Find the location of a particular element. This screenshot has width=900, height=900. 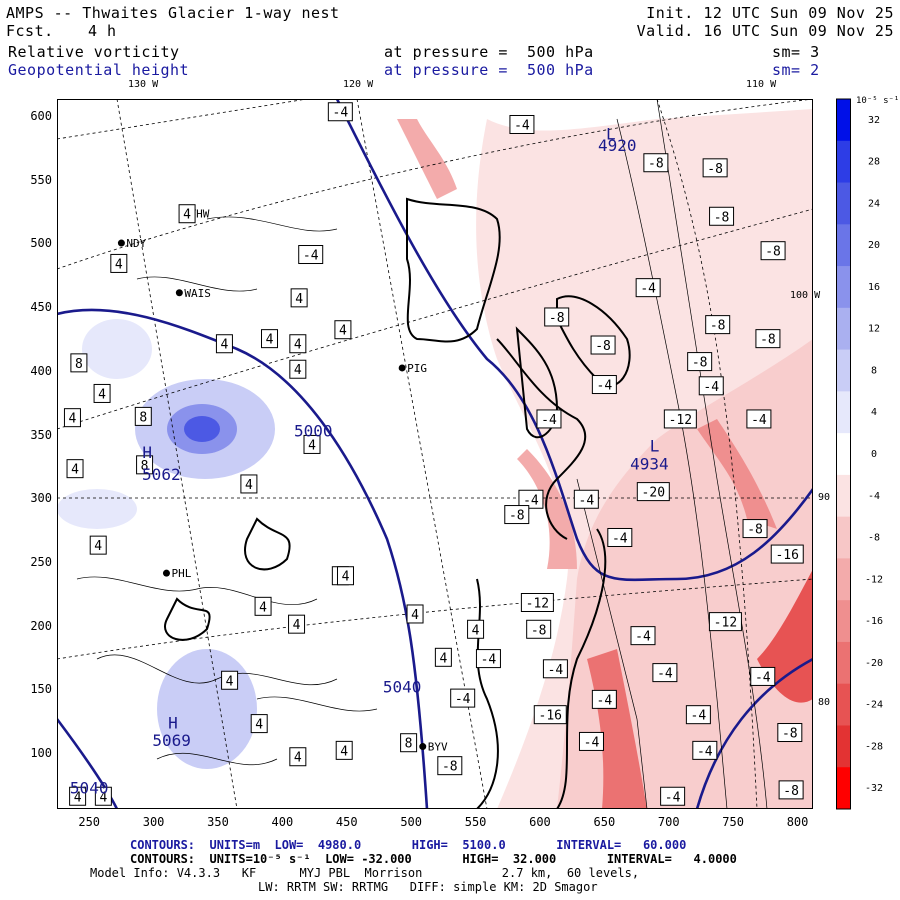

colorbar-tick-label: -24 is located at coordinates (874, 705).